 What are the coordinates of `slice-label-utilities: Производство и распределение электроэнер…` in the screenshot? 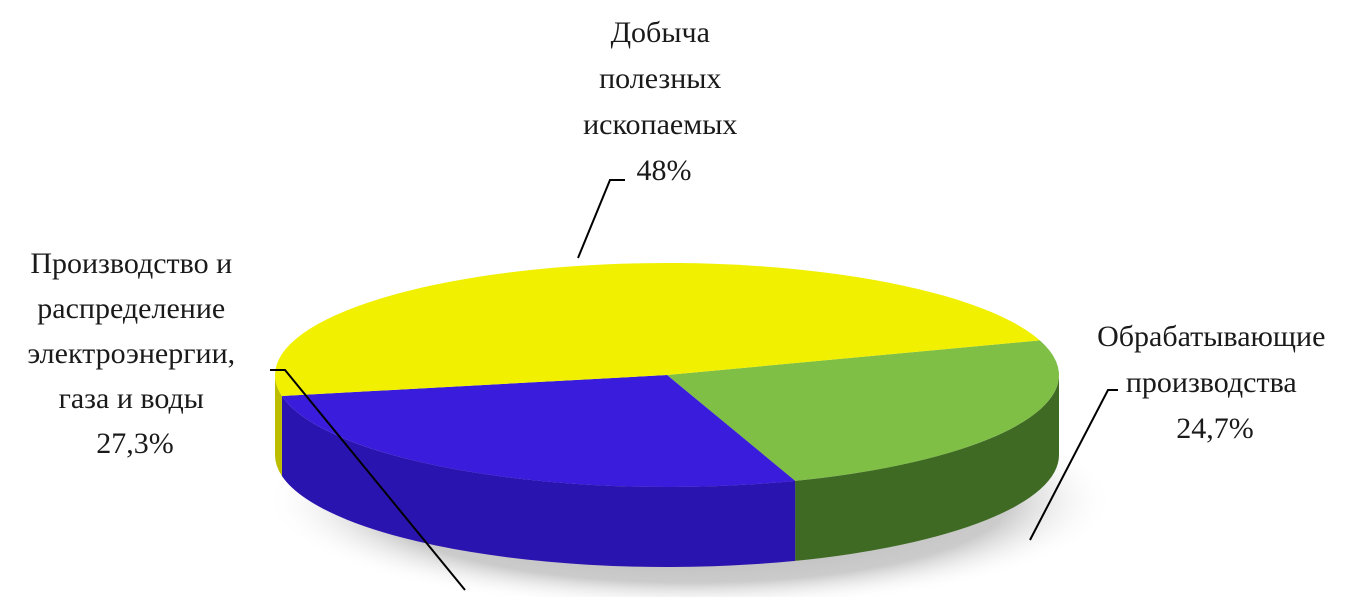 It's located at (134, 353).